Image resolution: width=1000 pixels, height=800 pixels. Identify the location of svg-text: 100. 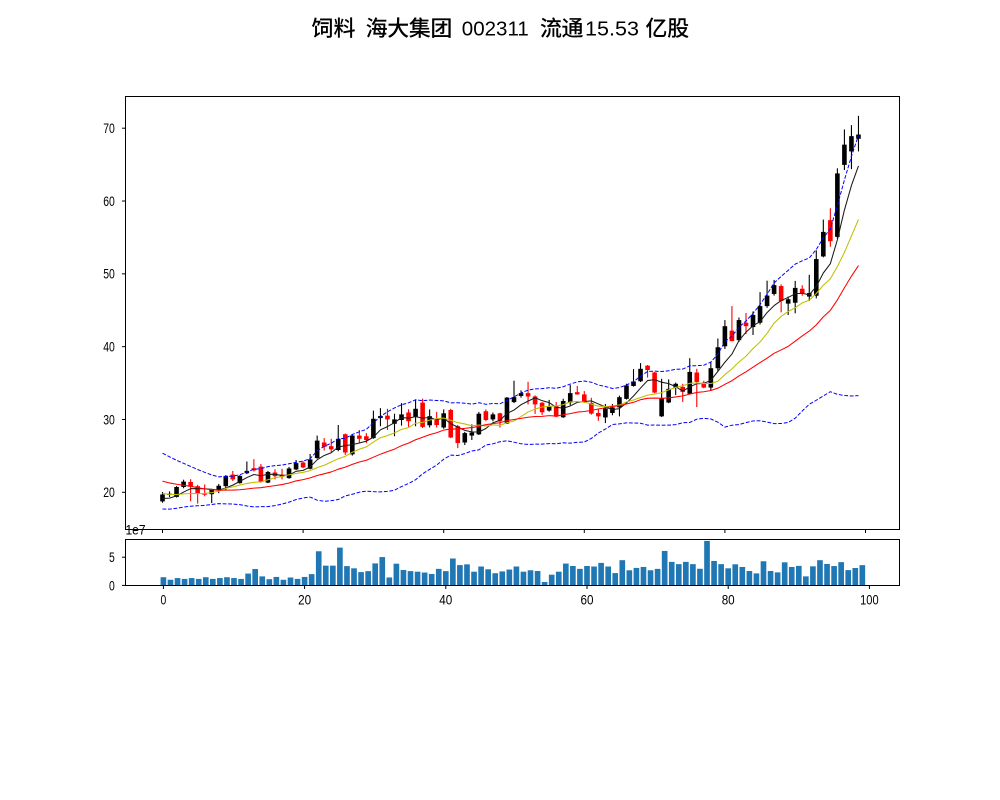
(869, 600).